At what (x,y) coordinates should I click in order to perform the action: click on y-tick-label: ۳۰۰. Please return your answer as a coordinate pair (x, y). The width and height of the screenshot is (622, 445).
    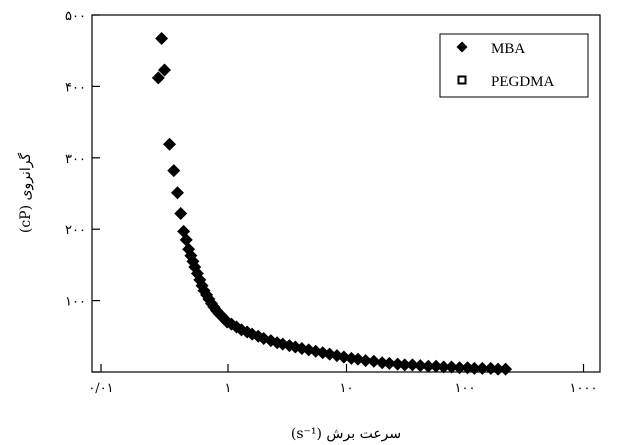
    Looking at the image, I should click on (75, 159).